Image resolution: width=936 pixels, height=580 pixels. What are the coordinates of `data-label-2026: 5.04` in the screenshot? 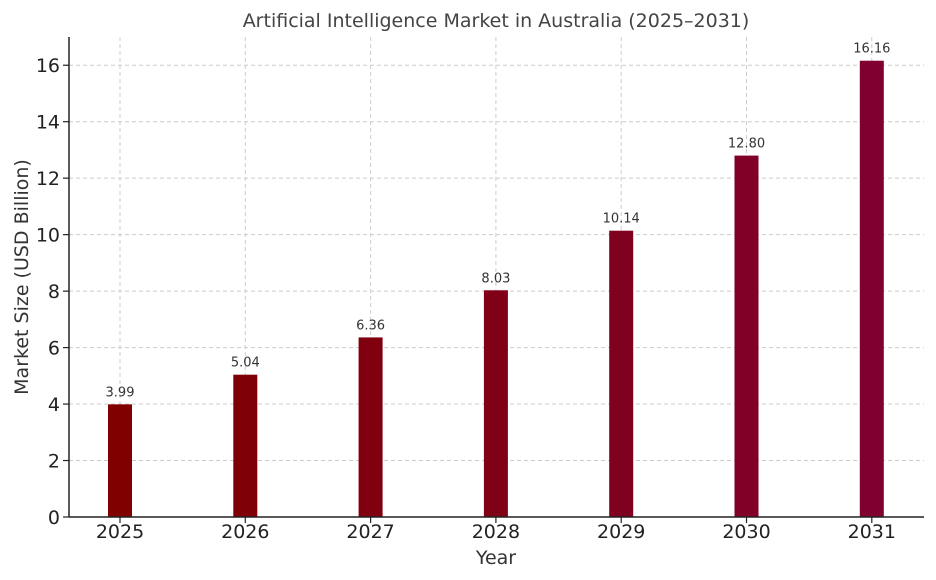 It's located at (245, 363).